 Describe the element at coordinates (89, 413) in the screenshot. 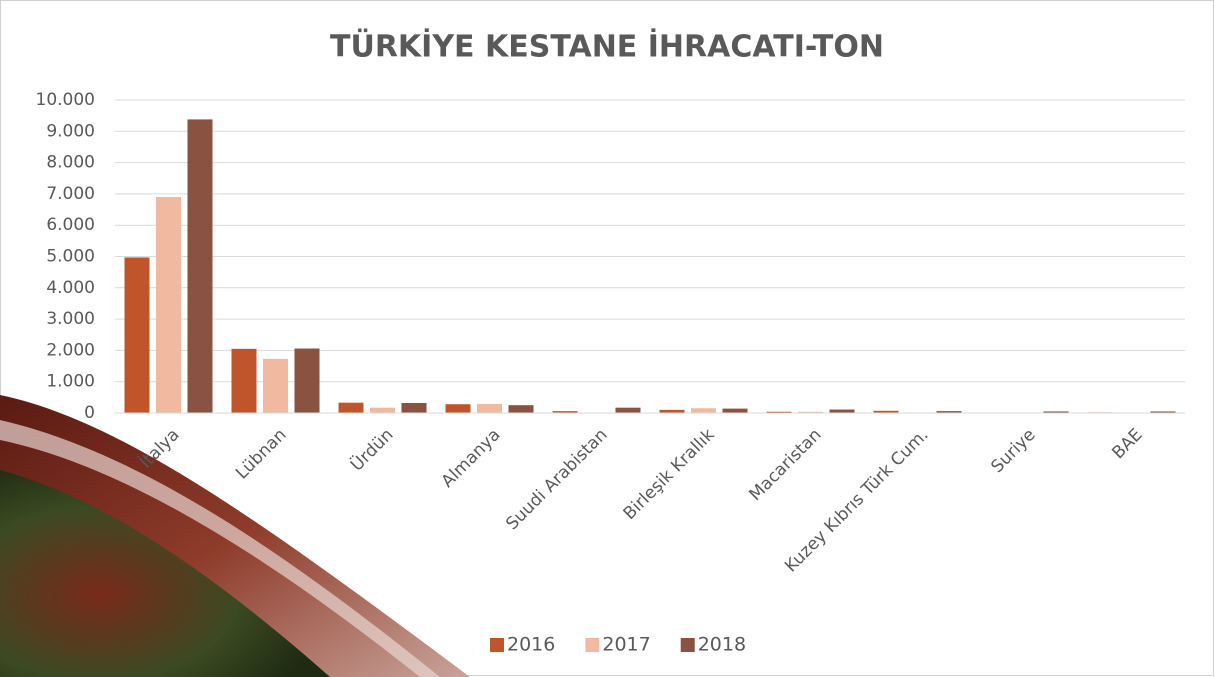

I see `y-tick-label: 0` at that location.